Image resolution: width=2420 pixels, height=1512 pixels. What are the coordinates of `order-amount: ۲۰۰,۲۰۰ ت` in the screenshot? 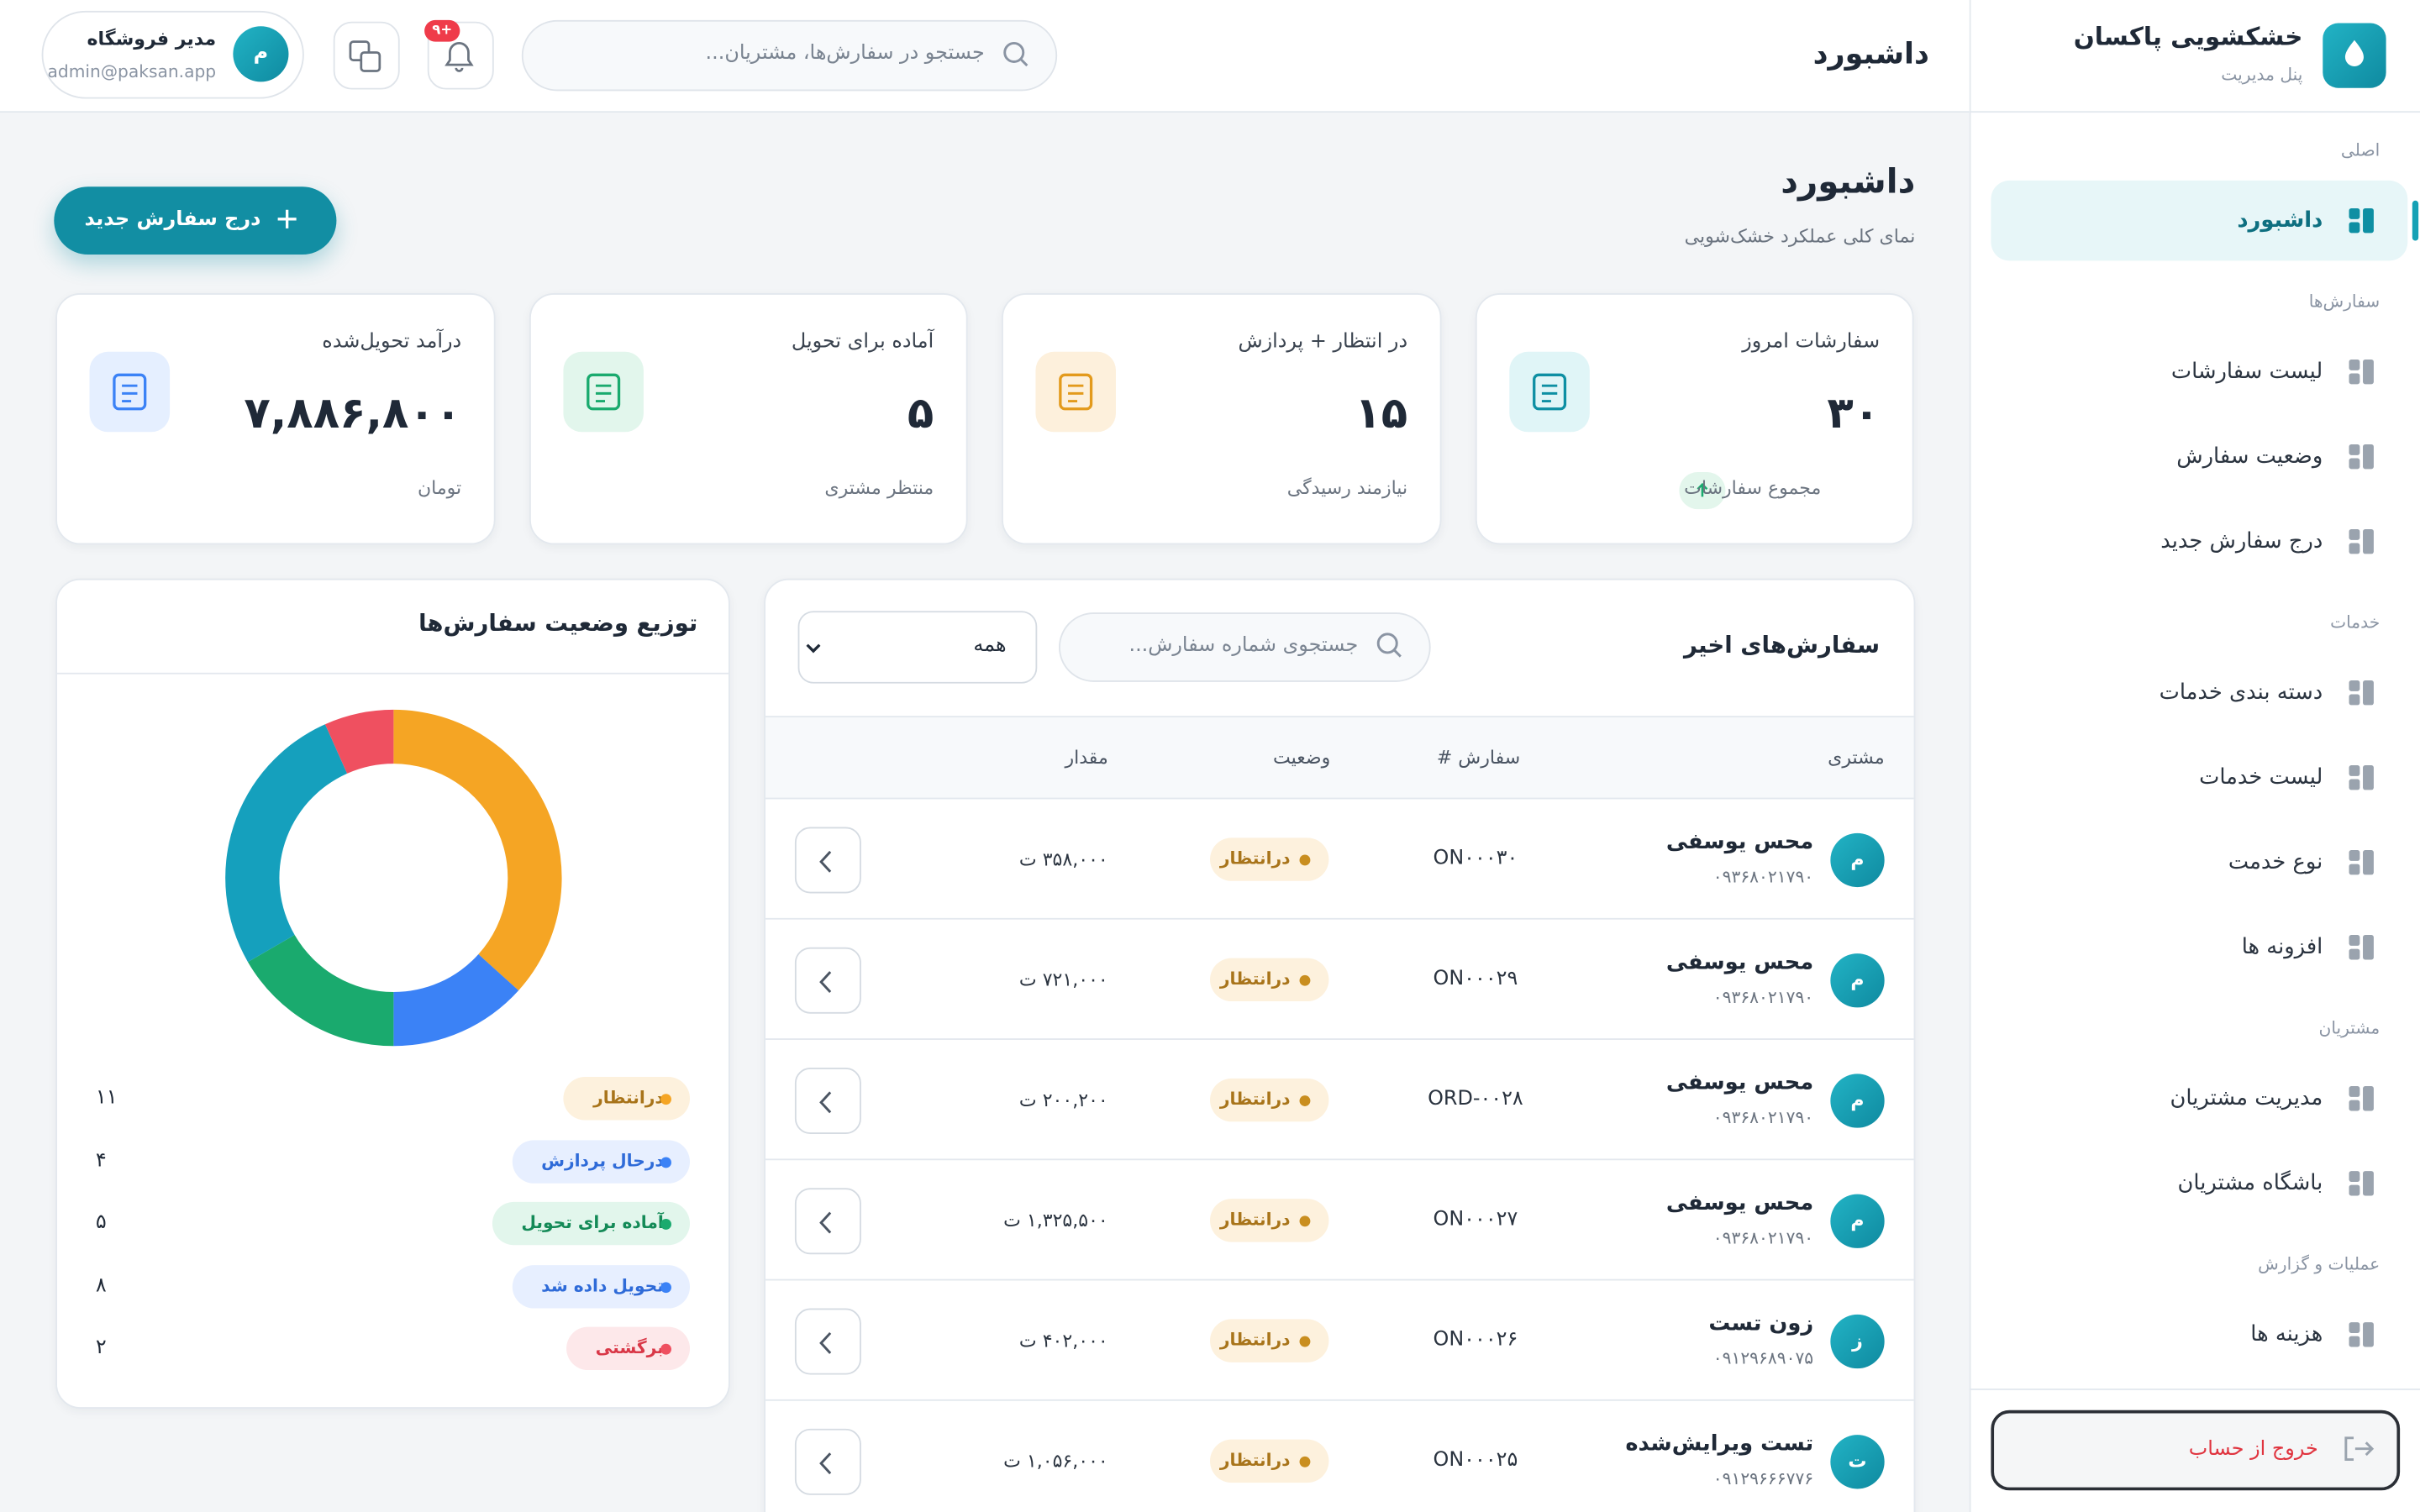 It's located at (1063, 1100).